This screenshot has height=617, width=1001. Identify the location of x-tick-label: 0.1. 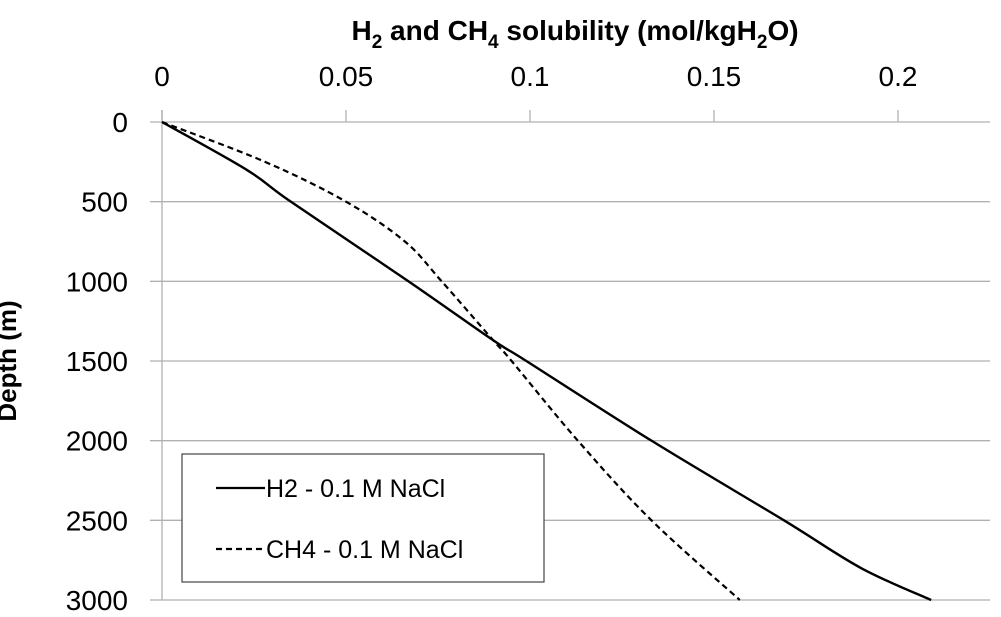
(530, 76).